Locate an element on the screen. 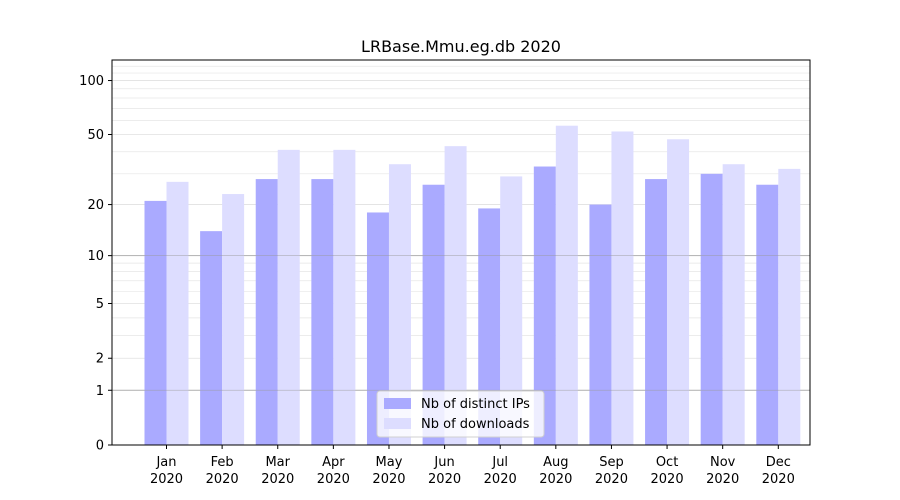 This screenshot has height=500, width=900. x-tick-label-month: Apr is located at coordinates (333, 462).